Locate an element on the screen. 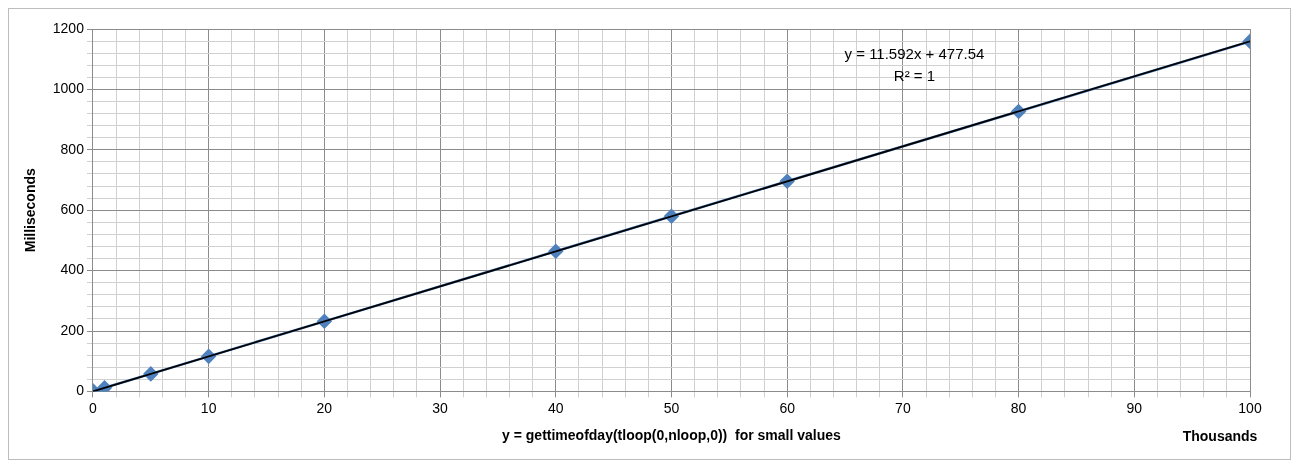 Image resolution: width=1299 pixels, height=468 pixels. y-tick-label: 200 is located at coordinates (72, 329).